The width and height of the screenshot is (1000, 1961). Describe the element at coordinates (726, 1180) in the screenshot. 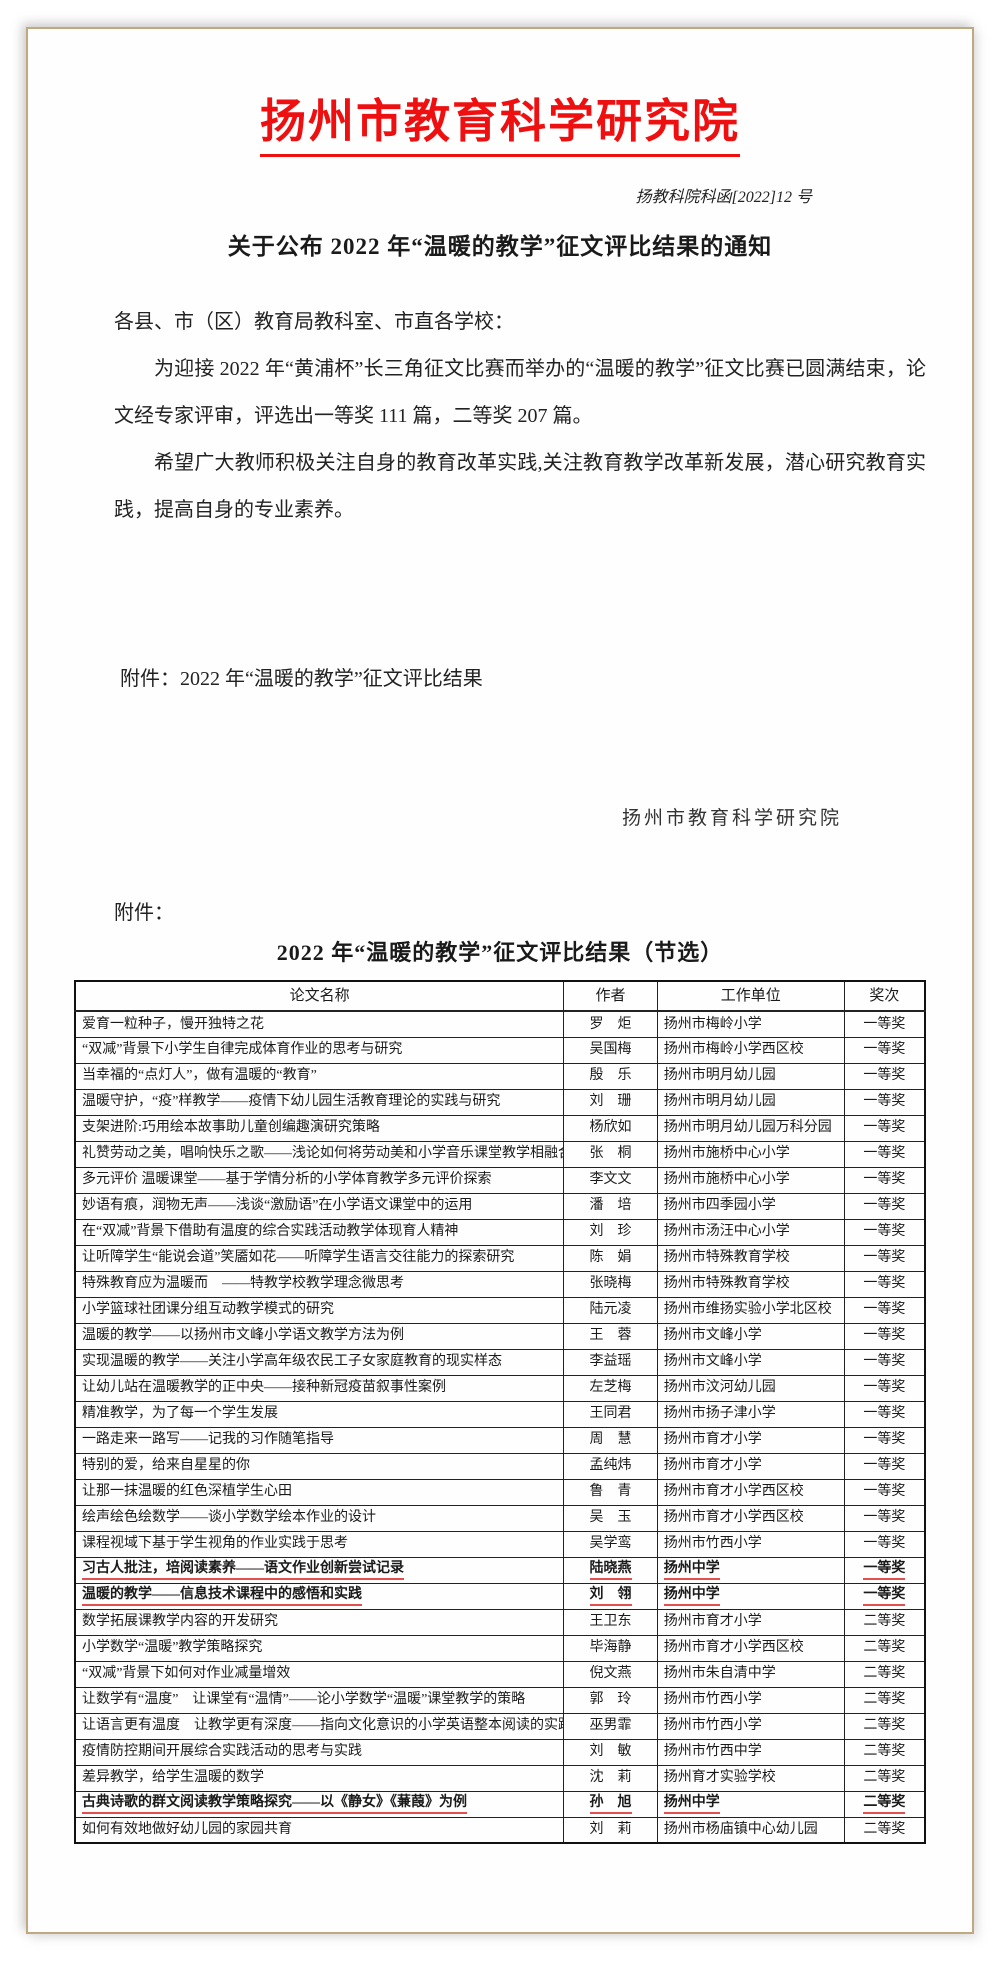

I see `unit-cell-text: 扬州市施桥中心小学` at that location.